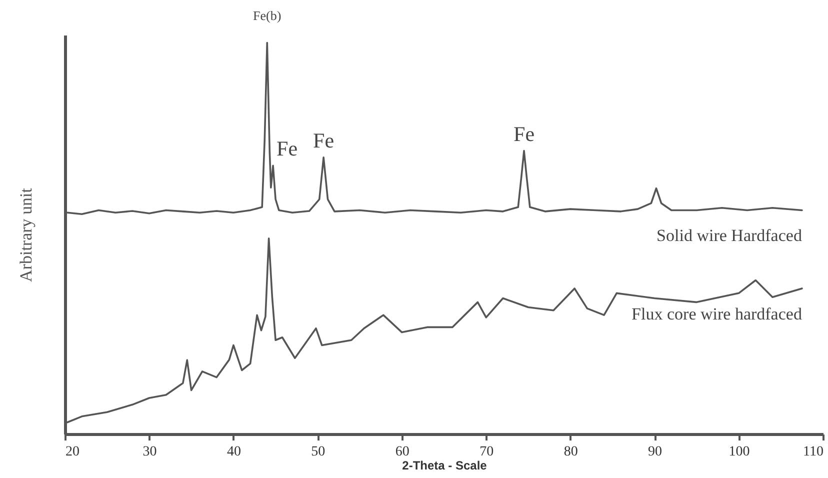  I want to click on y-axis-title: Arbitrary unit, so click(26, 235).